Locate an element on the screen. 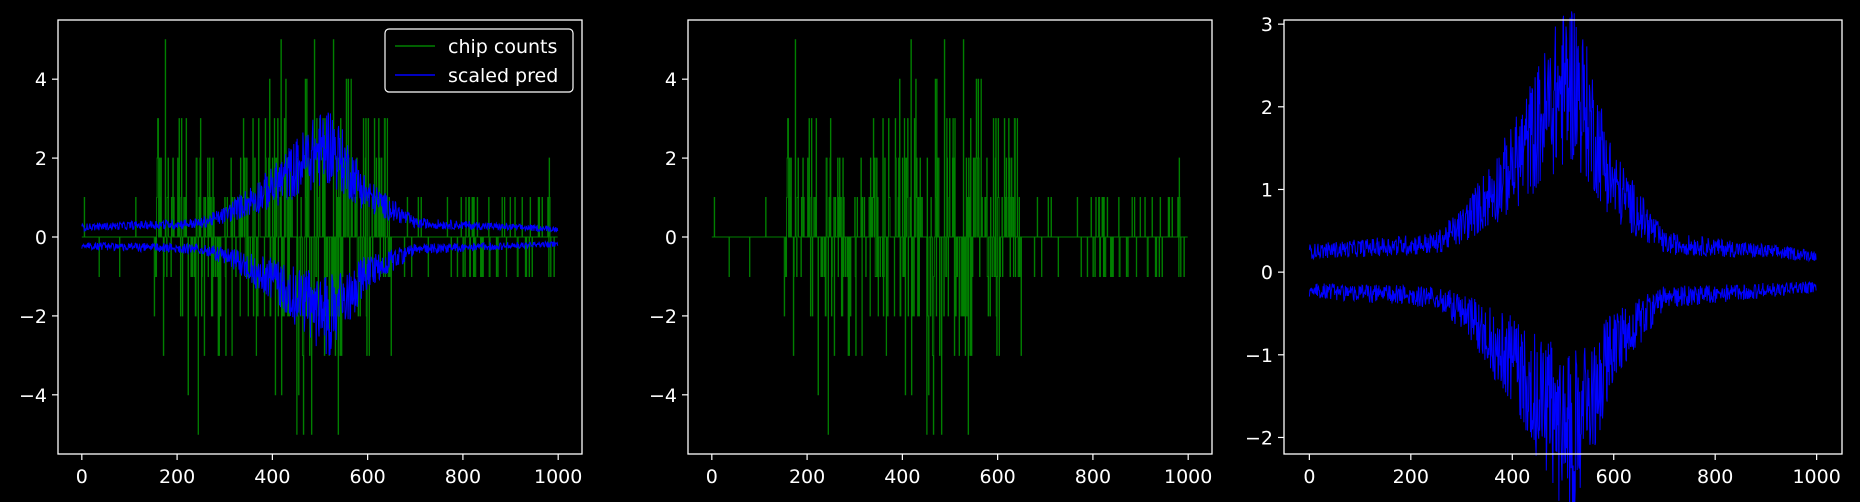 The height and width of the screenshot is (502, 1860). legend-frame is located at coordinates (479, 60).